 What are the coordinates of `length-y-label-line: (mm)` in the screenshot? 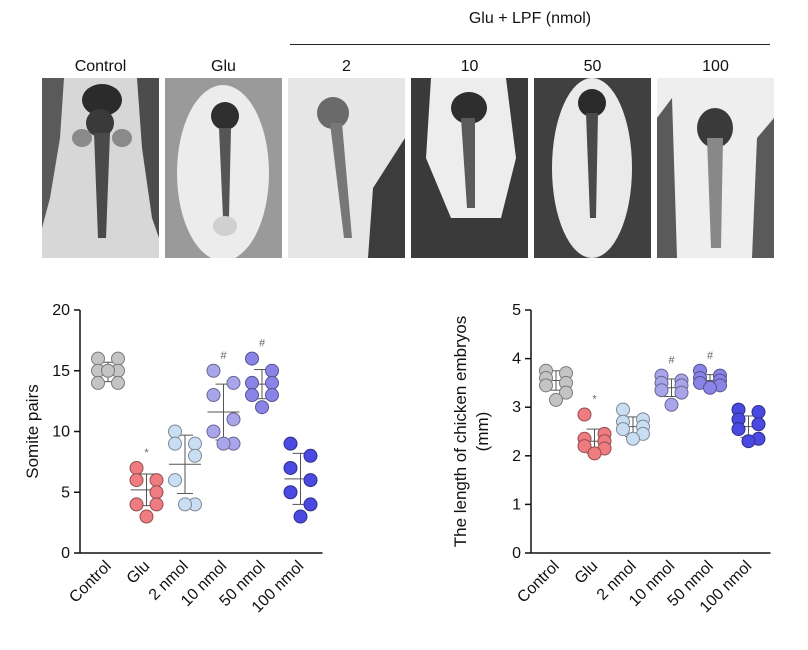 It's located at (482, 432).